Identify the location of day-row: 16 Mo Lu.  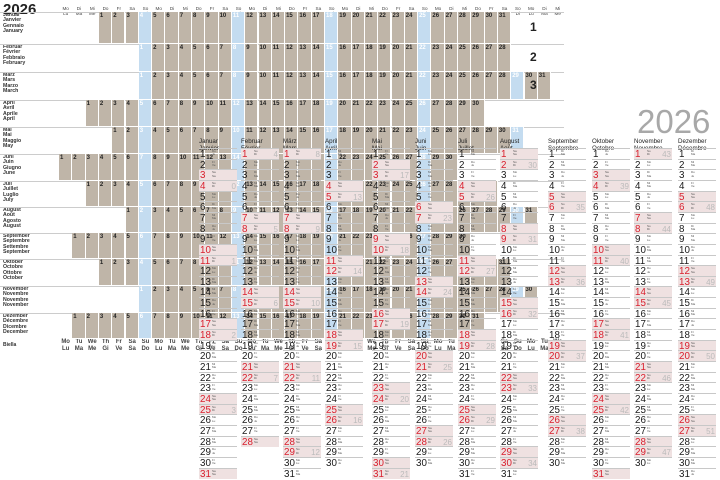
(653, 313).